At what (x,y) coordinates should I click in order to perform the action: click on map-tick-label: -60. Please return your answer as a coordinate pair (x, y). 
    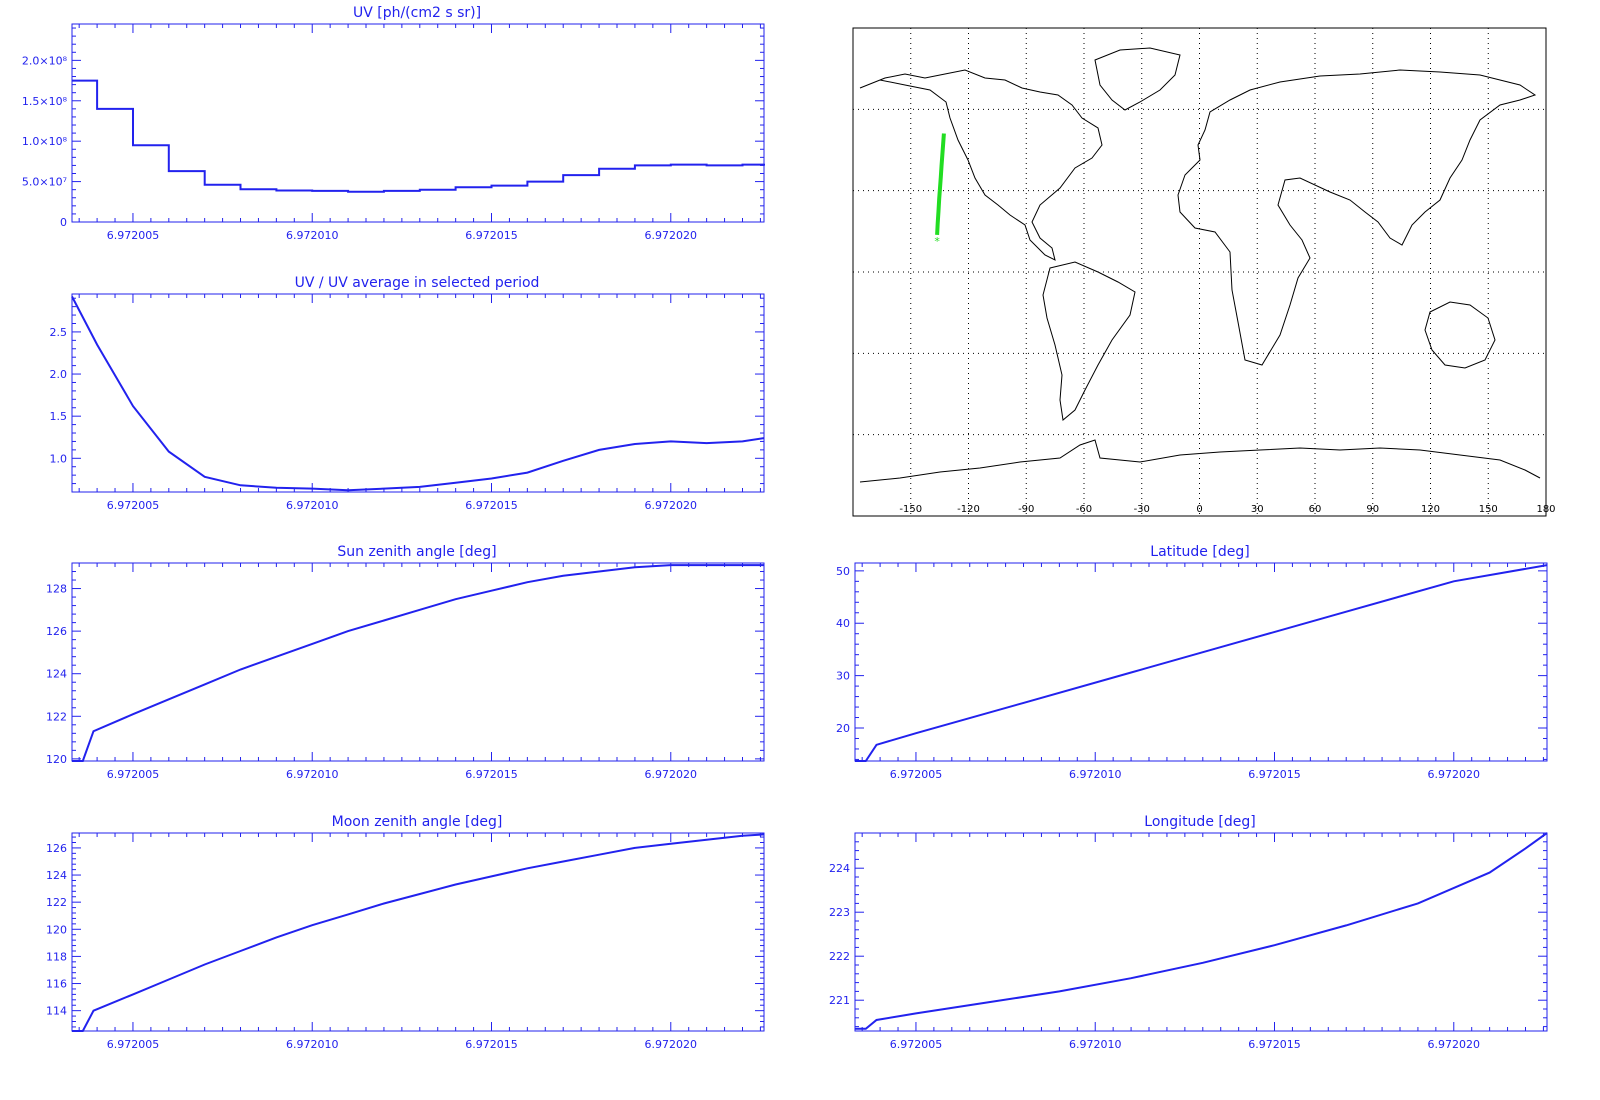
    Looking at the image, I should click on (1084, 509).